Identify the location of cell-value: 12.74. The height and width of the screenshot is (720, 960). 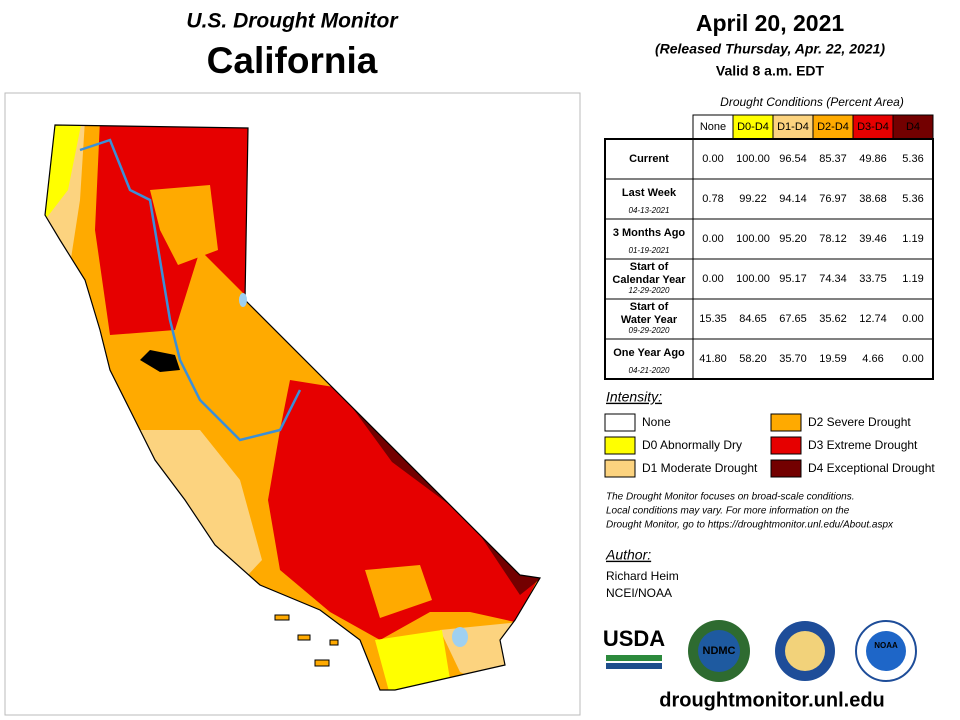
(873, 319).